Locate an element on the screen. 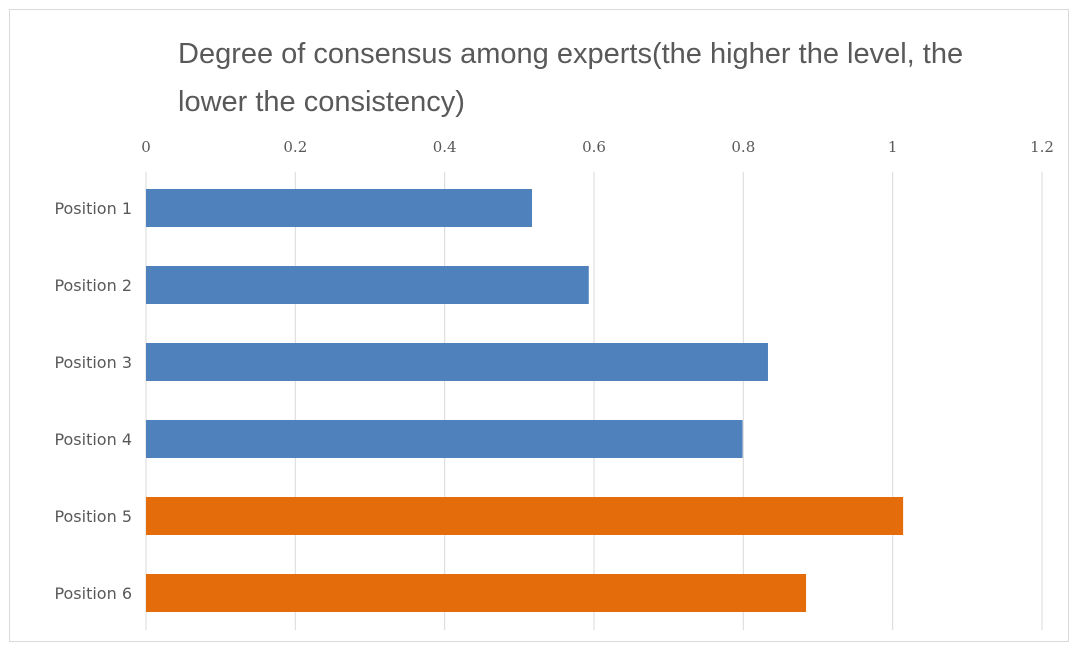 This screenshot has height=651, width=1078. x-tick-label: 0.8 is located at coordinates (743, 147).